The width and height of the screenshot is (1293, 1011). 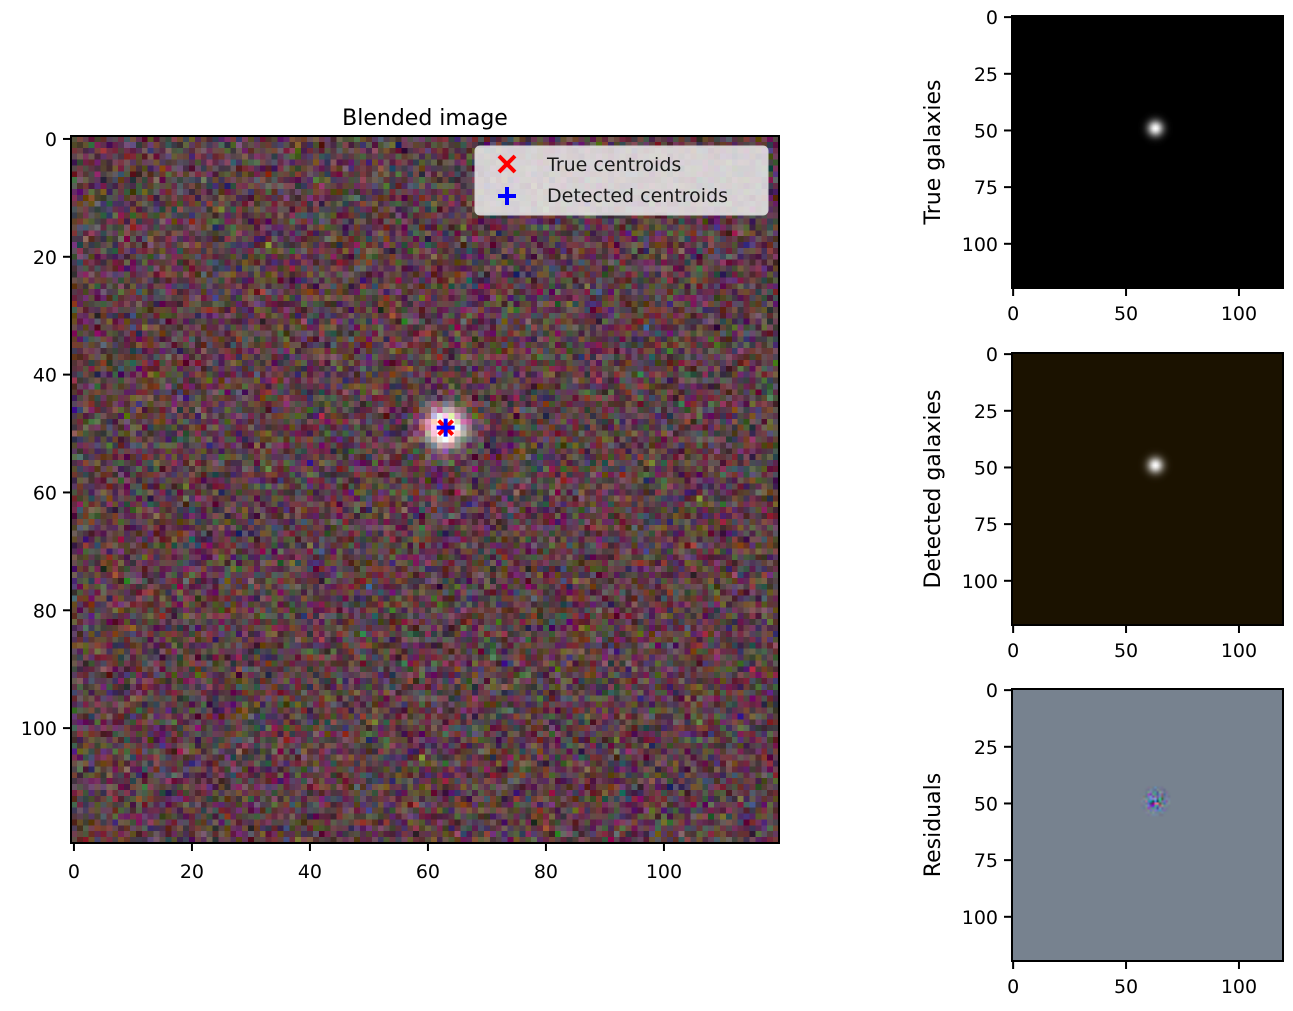 I want to click on detected-galaxies-panel: 0 50 100 0 25 50 75 100 Detected galaxies, so click(x=1102, y=503).